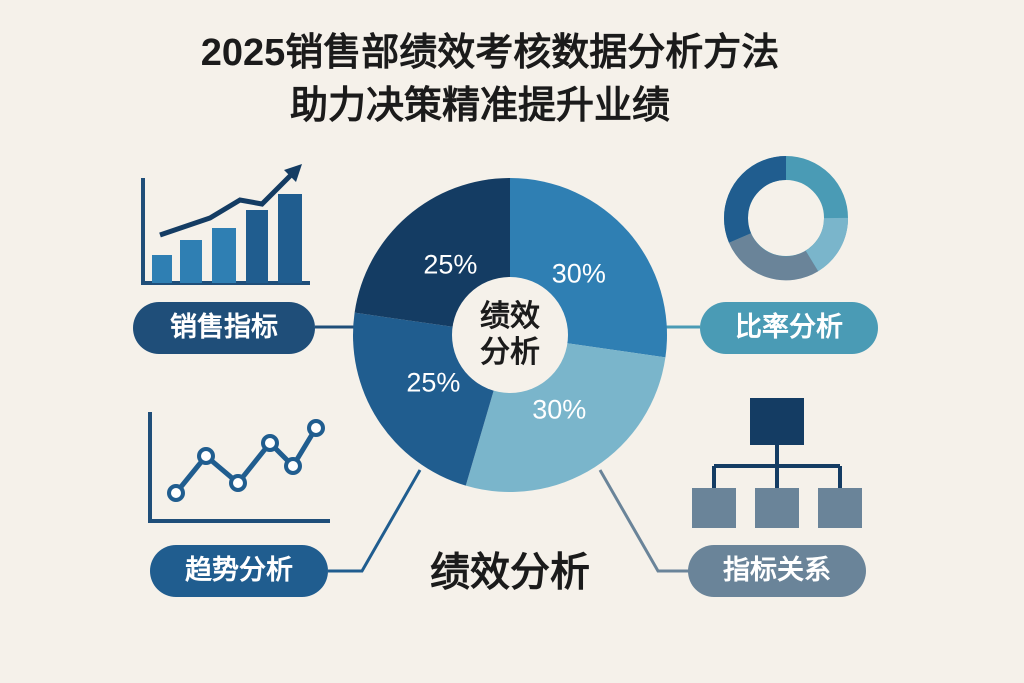  I want to click on bar-chart-icon, so click(225, 224).